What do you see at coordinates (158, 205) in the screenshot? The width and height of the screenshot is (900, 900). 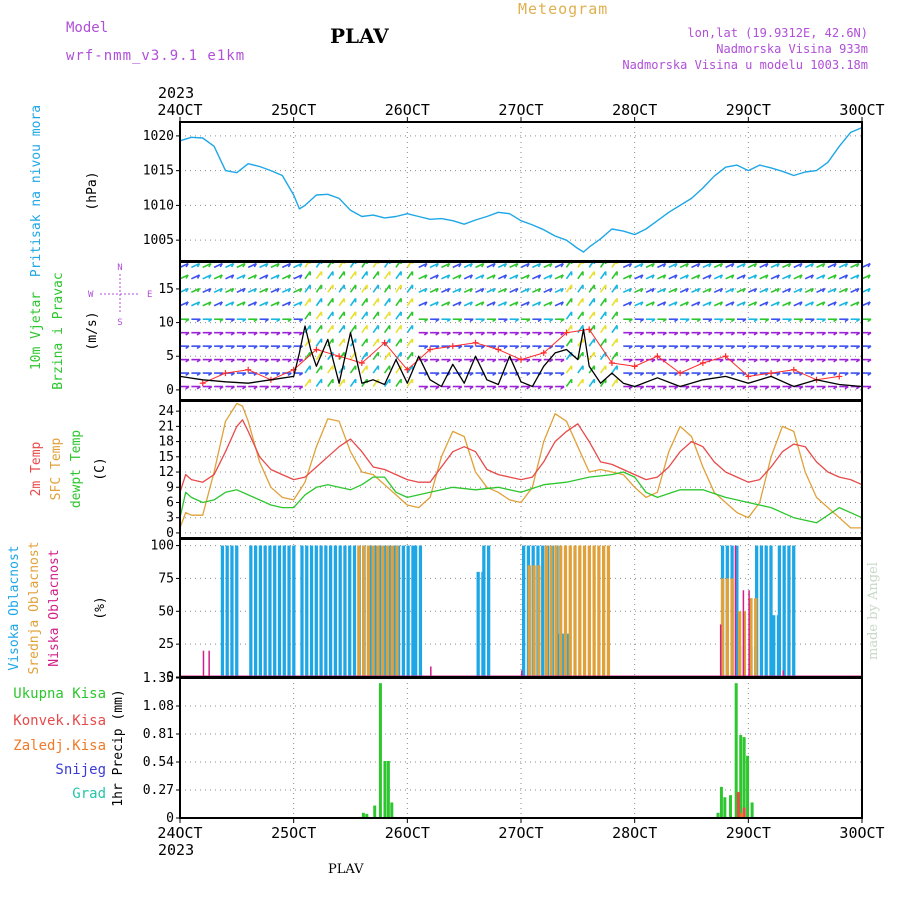 I see `ytick-label-pressure: 1010` at bounding box center [158, 205].